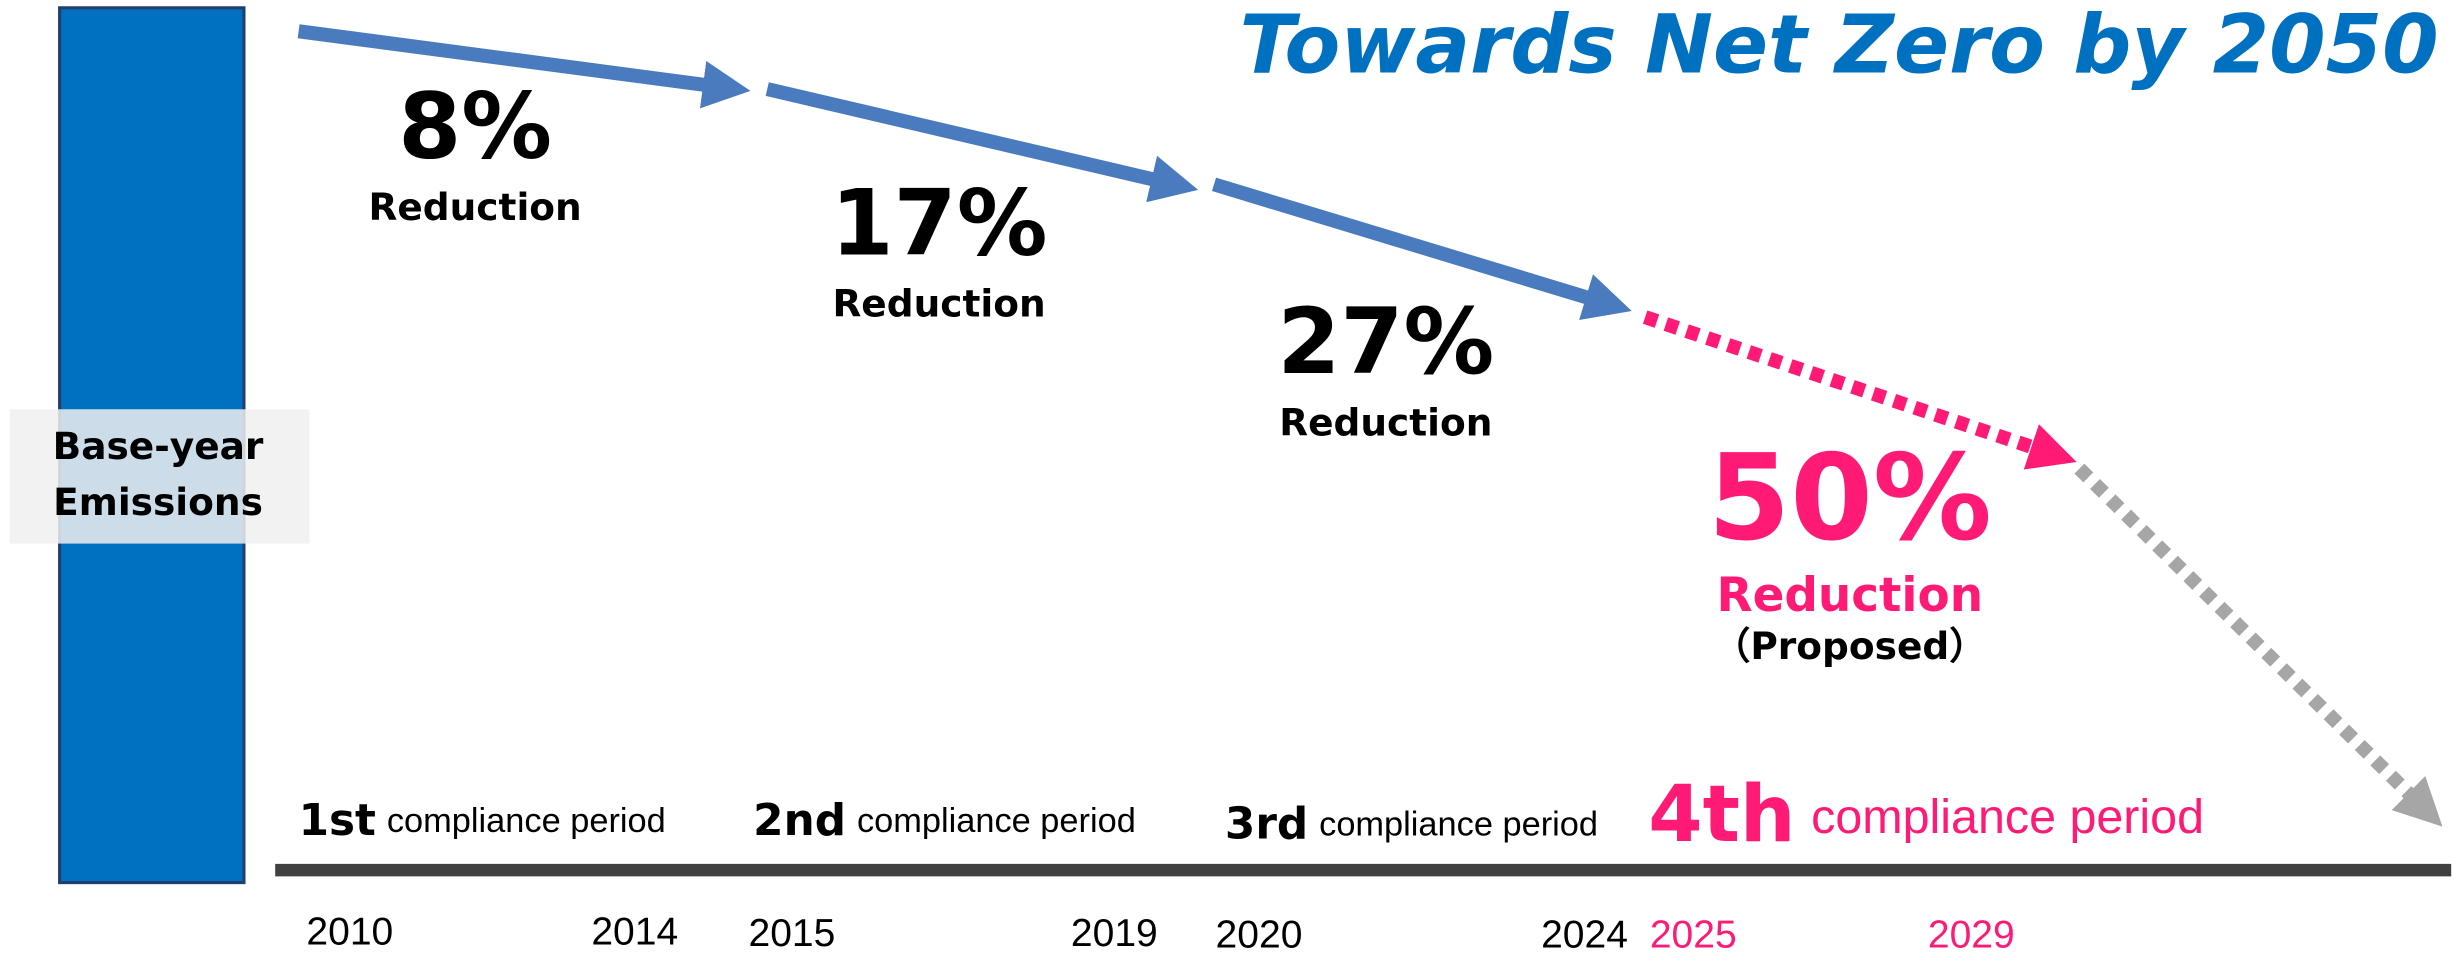 This screenshot has height=956, width=2453. What do you see at coordinates (1266, 823) in the screenshot?
I see `period-ordinal: 3rd` at bounding box center [1266, 823].